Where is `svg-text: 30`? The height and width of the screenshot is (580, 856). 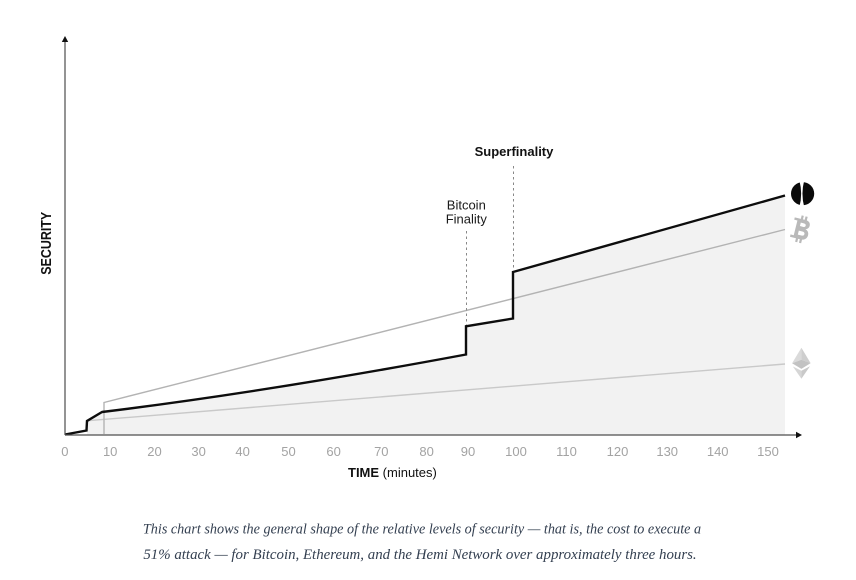 svg-text: 30 is located at coordinates (198, 451).